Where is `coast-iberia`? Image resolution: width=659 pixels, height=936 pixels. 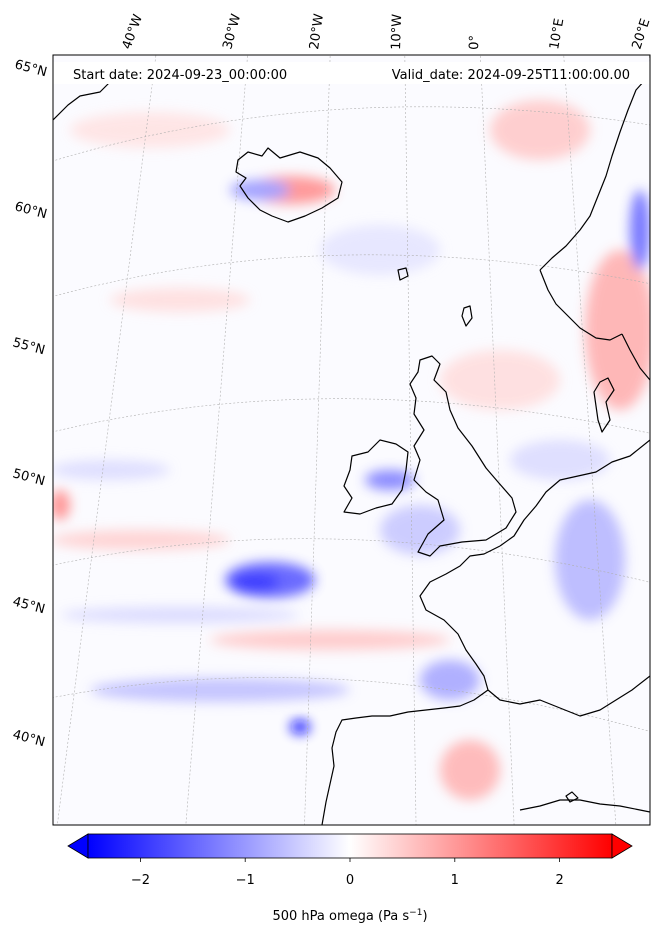 coast-iberia is located at coordinates (405, 757).